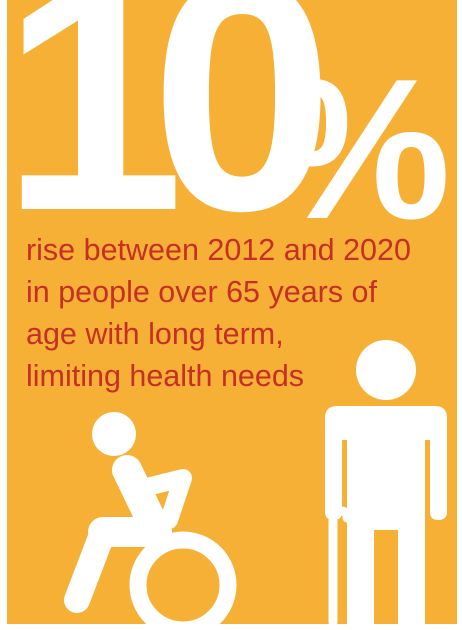 Image resolution: width=462 pixels, height=630 pixels. What do you see at coordinates (150, 518) in the screenshot?
I see `wheelchair-user-icon` at bounding box center [150, 518].